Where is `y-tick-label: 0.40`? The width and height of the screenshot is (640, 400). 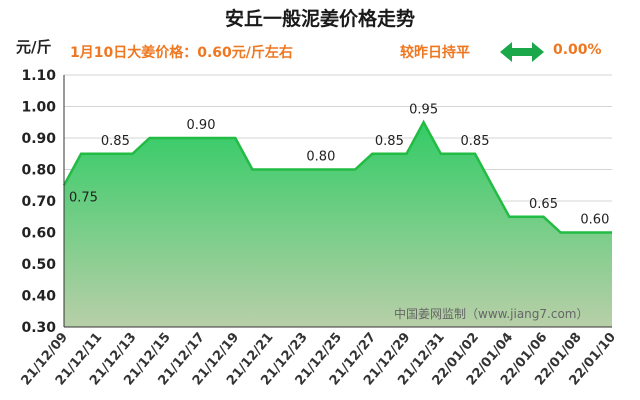 y-tick-label: 0.40 is located at coordinates (38, 297).